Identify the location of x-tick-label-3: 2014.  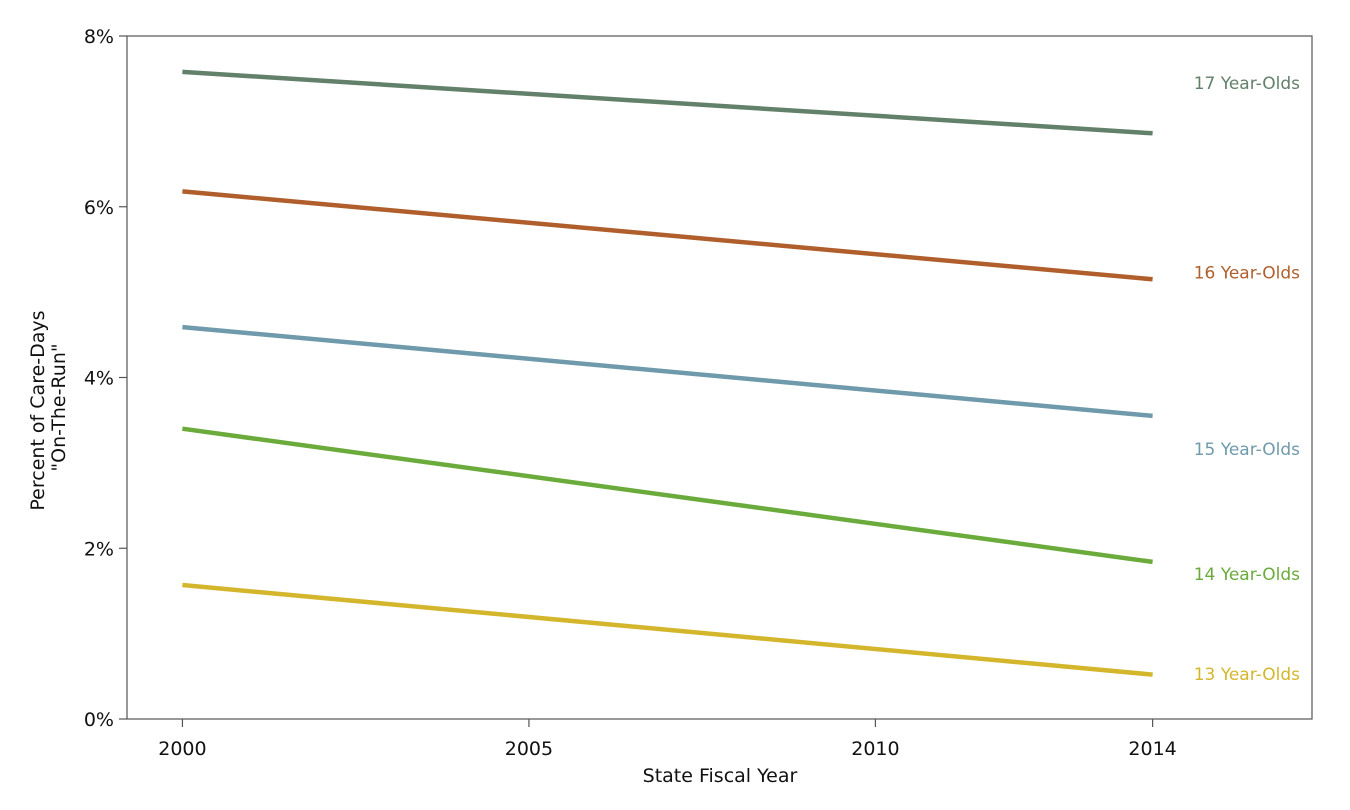
(1152, 749).